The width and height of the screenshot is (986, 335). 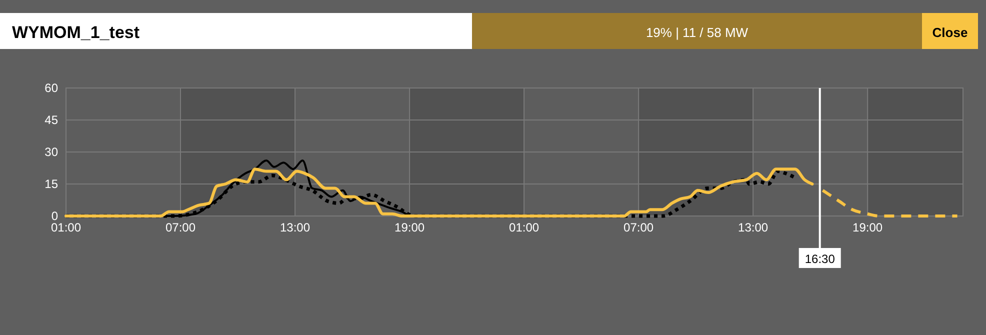 I want to click on y-tick-label: 15, so click(x=51, y=183).